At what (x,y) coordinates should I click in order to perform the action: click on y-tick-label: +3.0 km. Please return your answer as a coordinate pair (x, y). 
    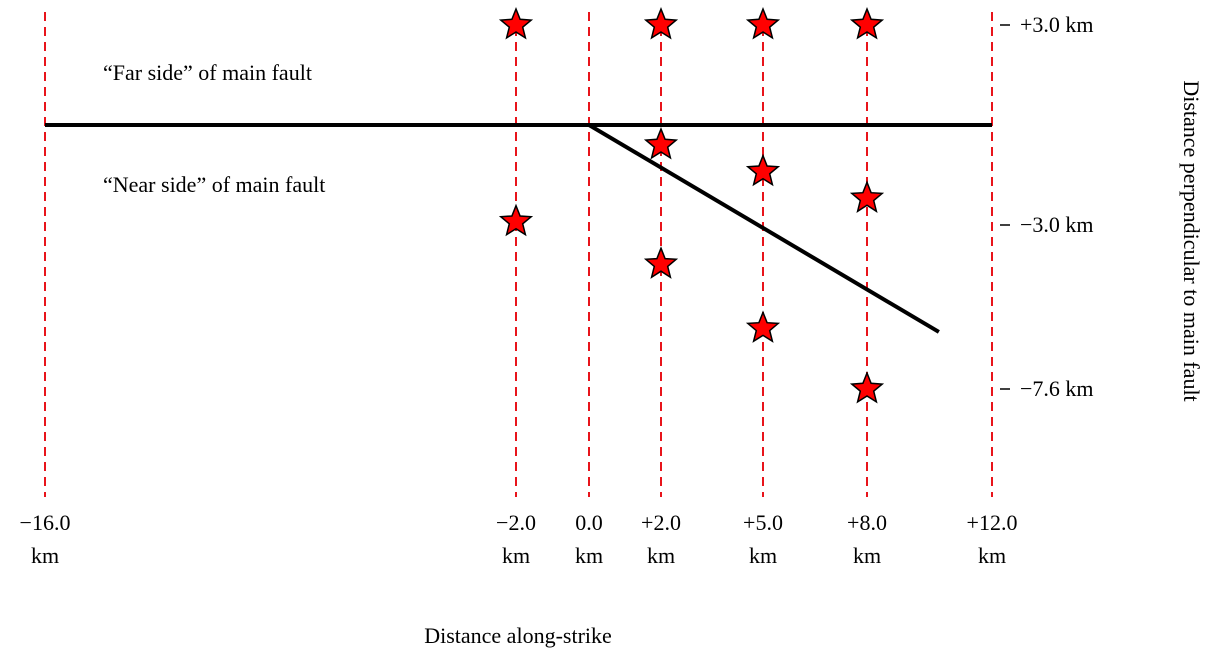
    Looking at the image, I should click on (1057, 24).